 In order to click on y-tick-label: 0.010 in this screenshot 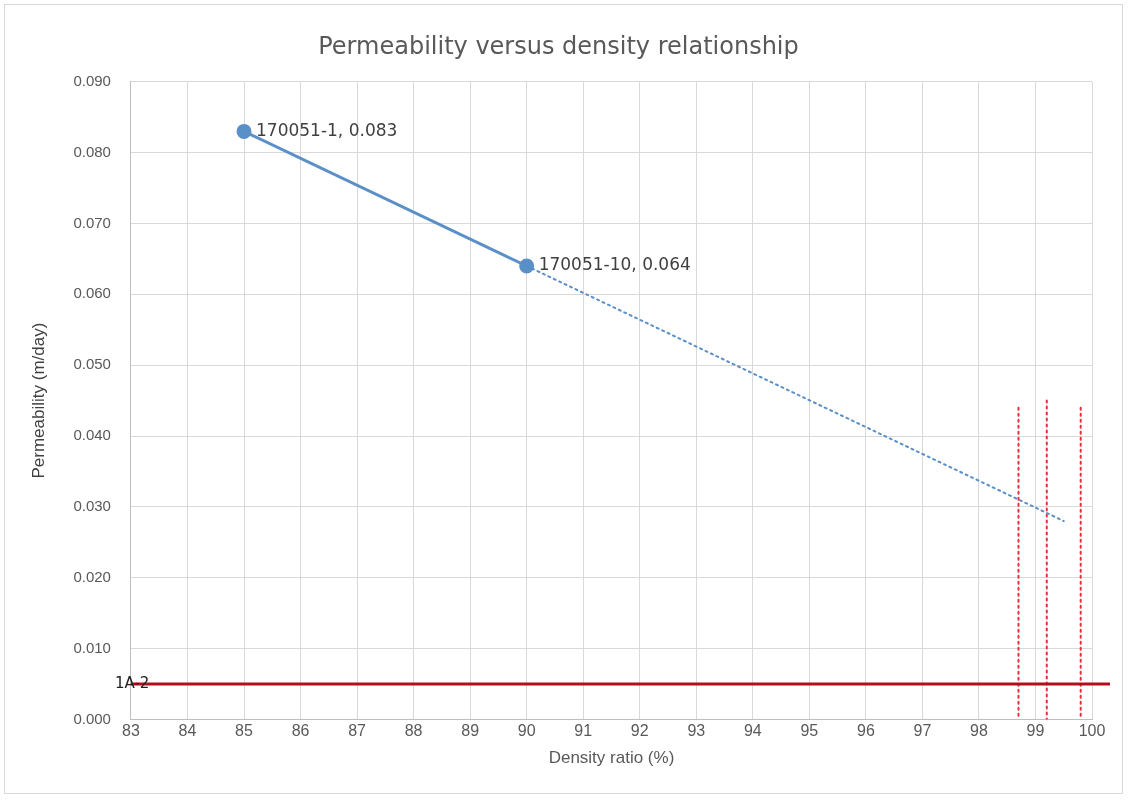, I will do `click(92, 647)`.